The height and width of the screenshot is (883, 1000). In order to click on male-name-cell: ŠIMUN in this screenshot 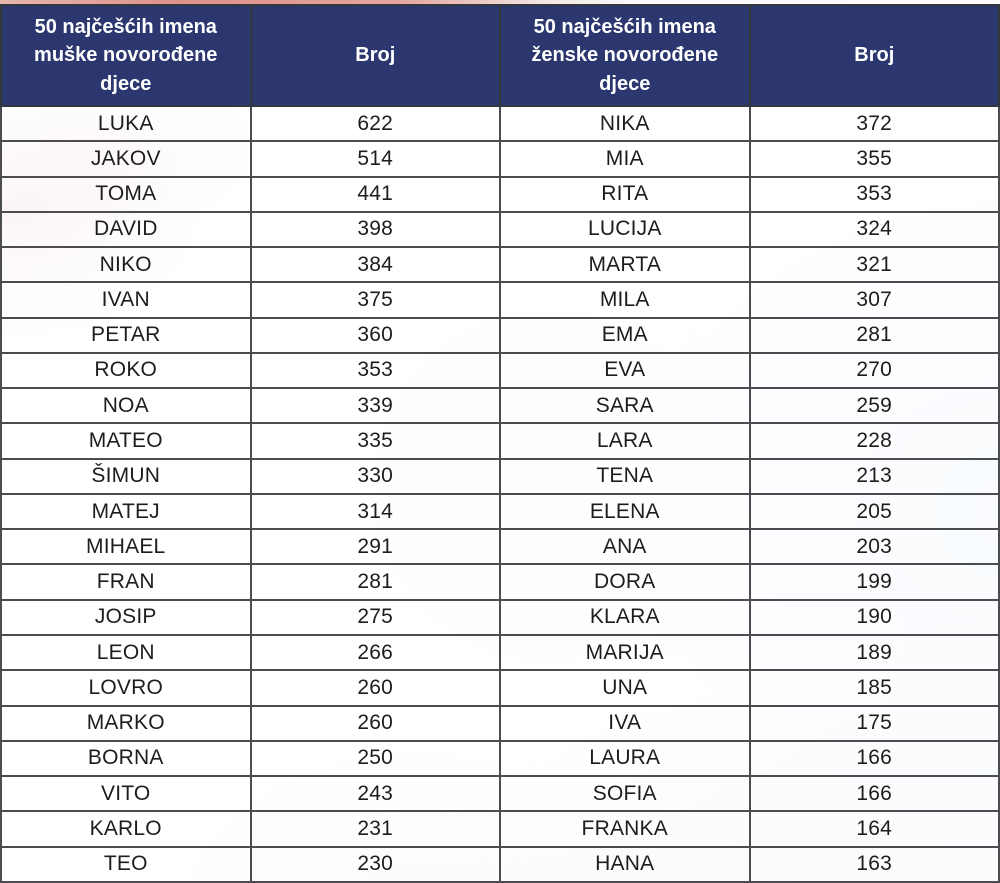, I will do `click(126, 476)`.